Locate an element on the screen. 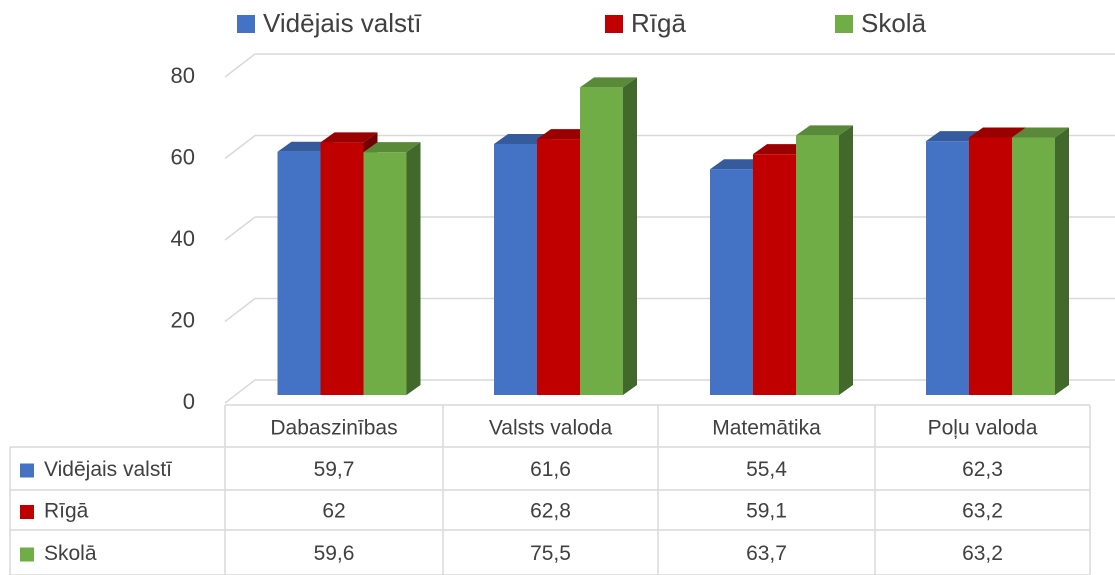 This screenshot has width=1115, height=575. table-cell: 63,7 is located at coordinates (766, 553).